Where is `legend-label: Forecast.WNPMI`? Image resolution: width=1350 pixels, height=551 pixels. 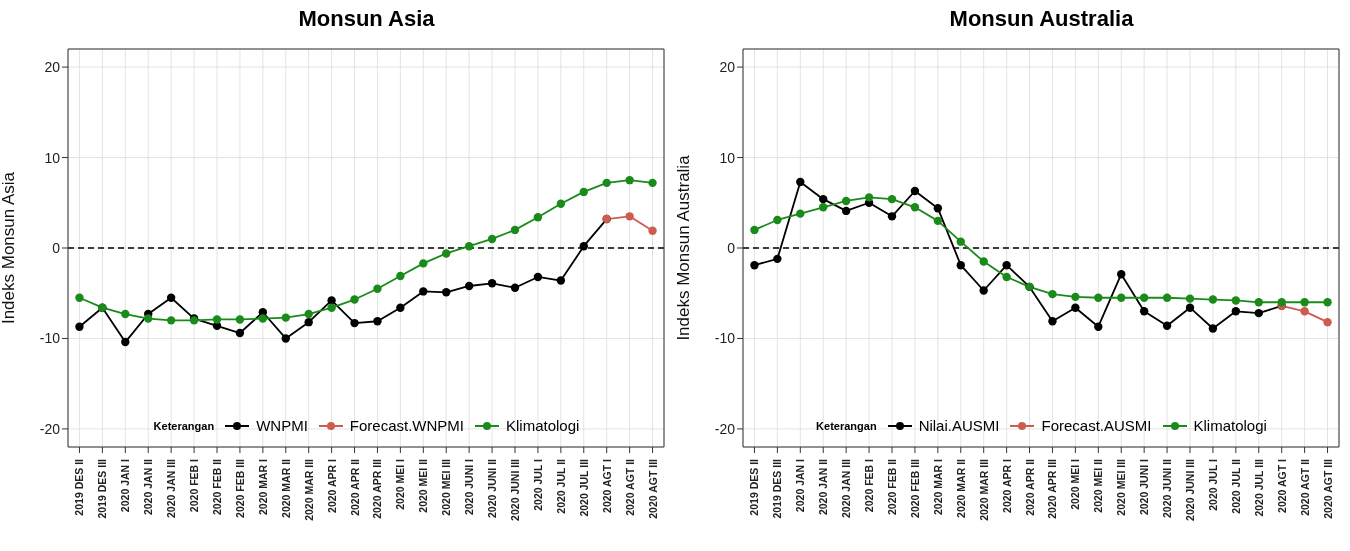
legend-label: Forecast.WNPMI is located at coordinates (406, 425).